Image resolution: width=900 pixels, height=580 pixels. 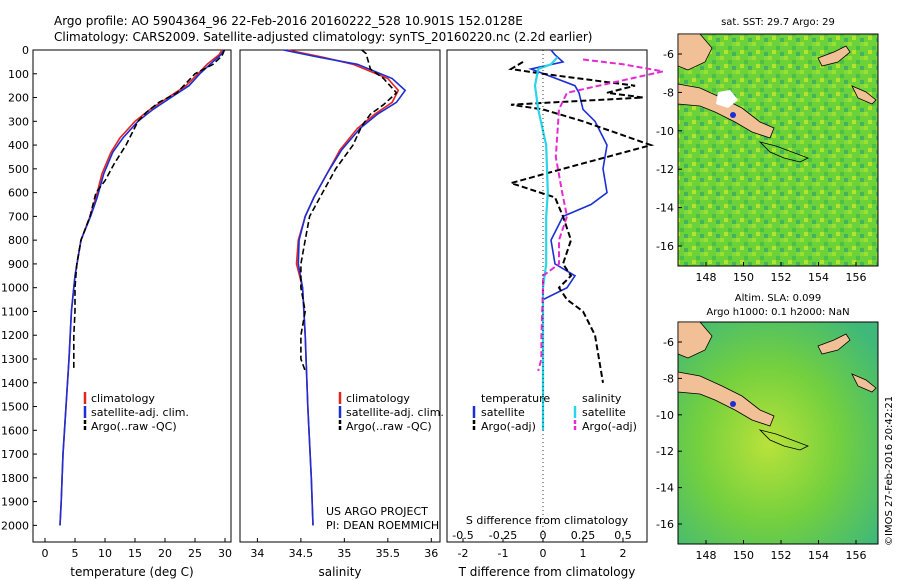 What do you see at coordinates (431, 553) in the screenshot?
I see `x-tick-label: 36` at bounding box center [431, 553].